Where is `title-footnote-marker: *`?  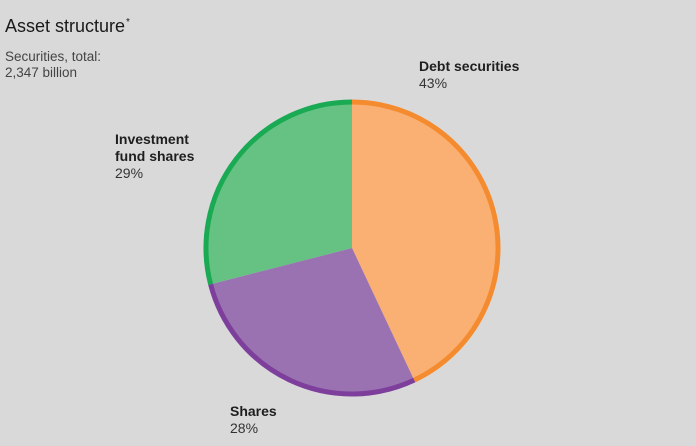
title-footnote-marker: * is located at coordinates (128, 22).